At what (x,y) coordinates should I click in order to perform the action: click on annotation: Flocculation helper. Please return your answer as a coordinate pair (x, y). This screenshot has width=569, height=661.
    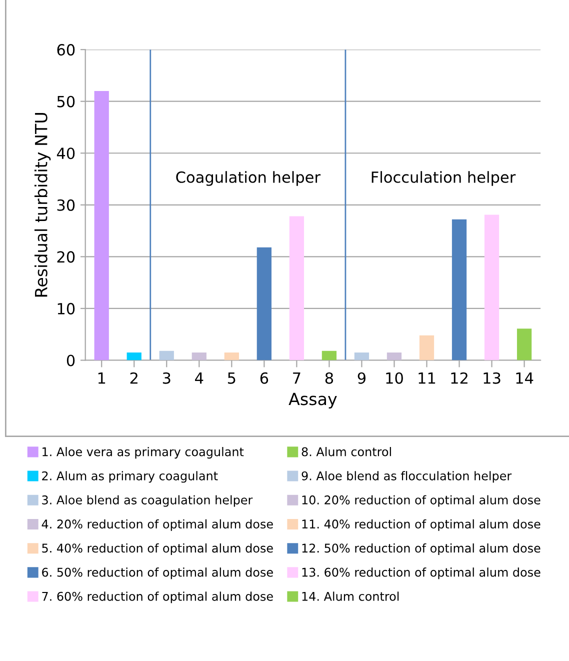
    Looking at the image, I should click on (444, 178).